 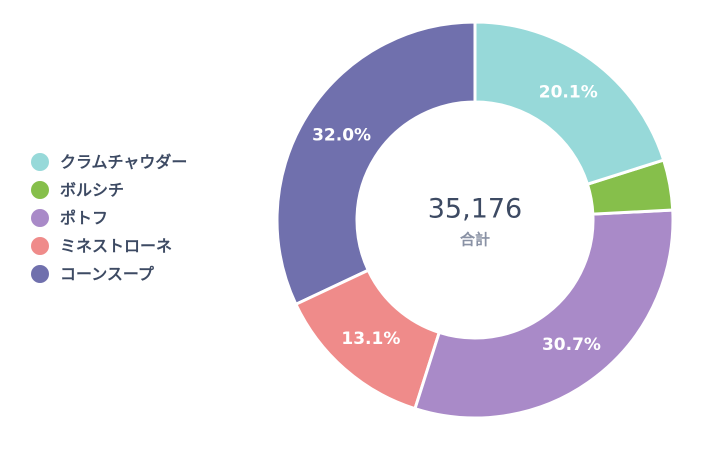 What do you see at coordinates (474, 240) in the screenshot?
I see `center-label: 合計` at bounding box center [474, 240].